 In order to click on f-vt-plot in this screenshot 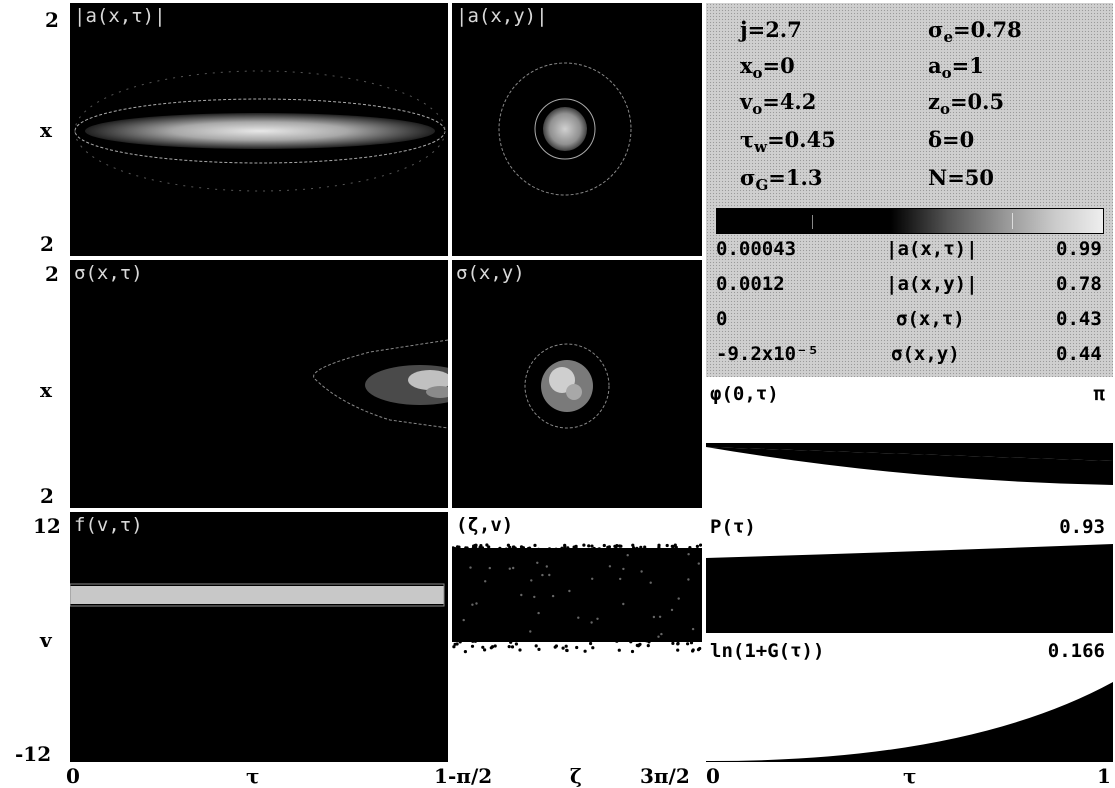, I will do `click(257, 595)`.